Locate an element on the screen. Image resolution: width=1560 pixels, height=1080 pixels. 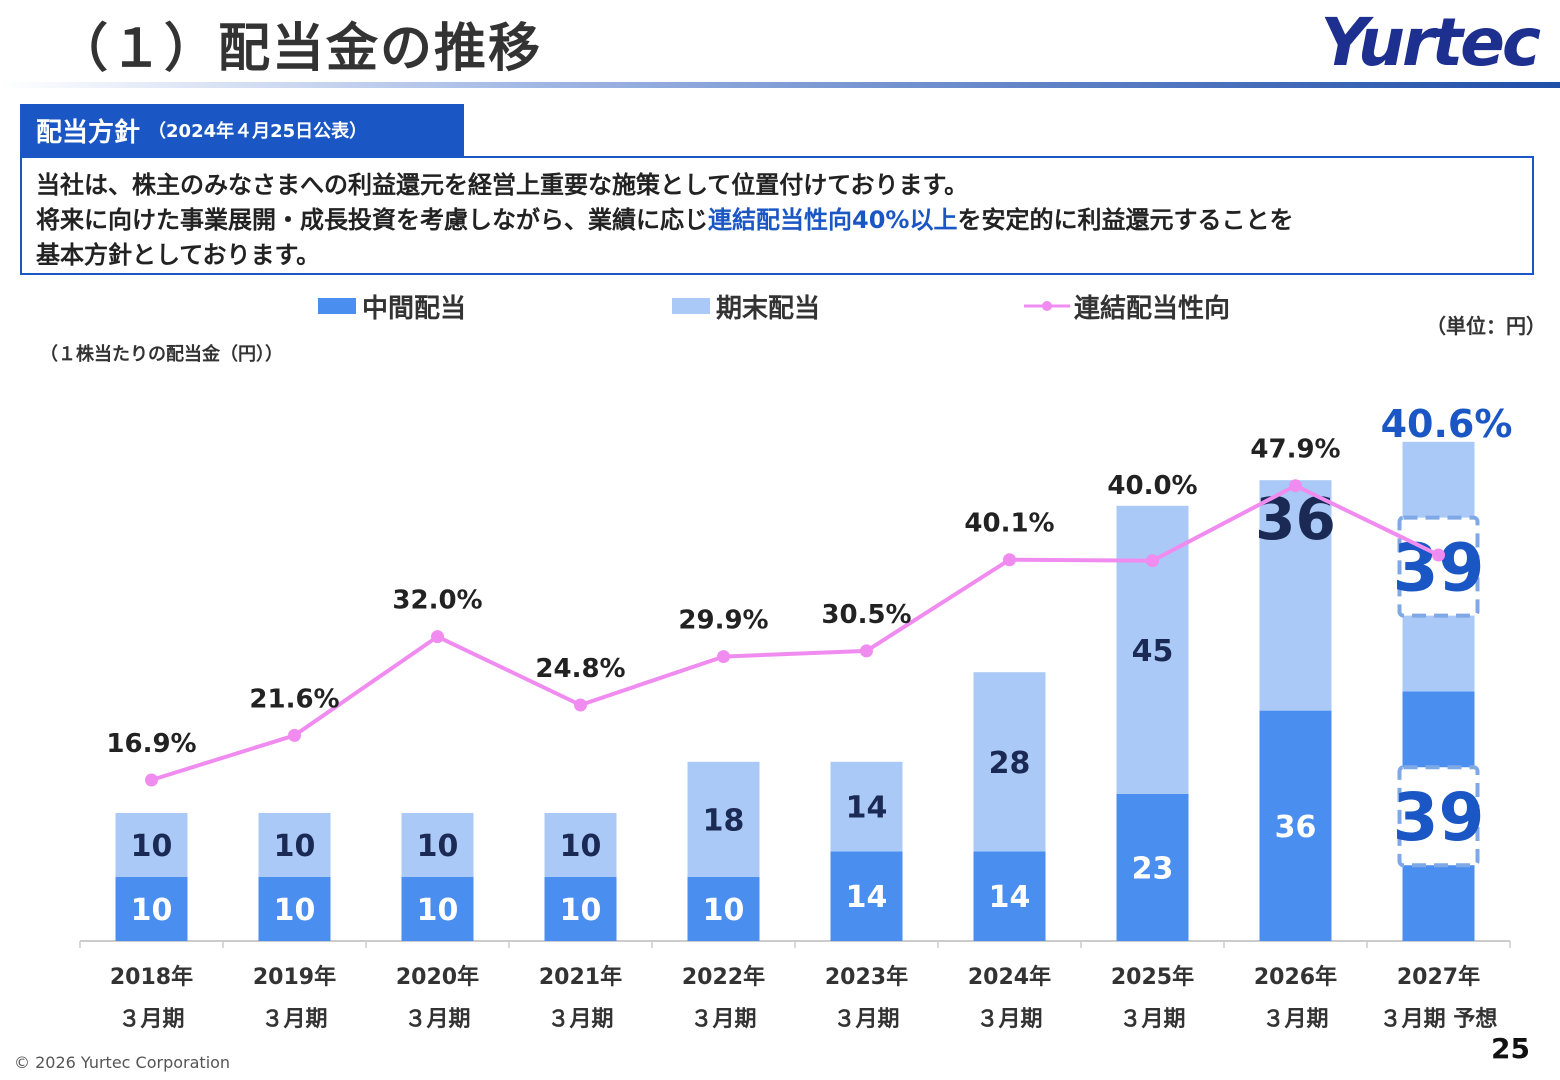
category-label-year: 2018年 is located at coordinates (151, 977).